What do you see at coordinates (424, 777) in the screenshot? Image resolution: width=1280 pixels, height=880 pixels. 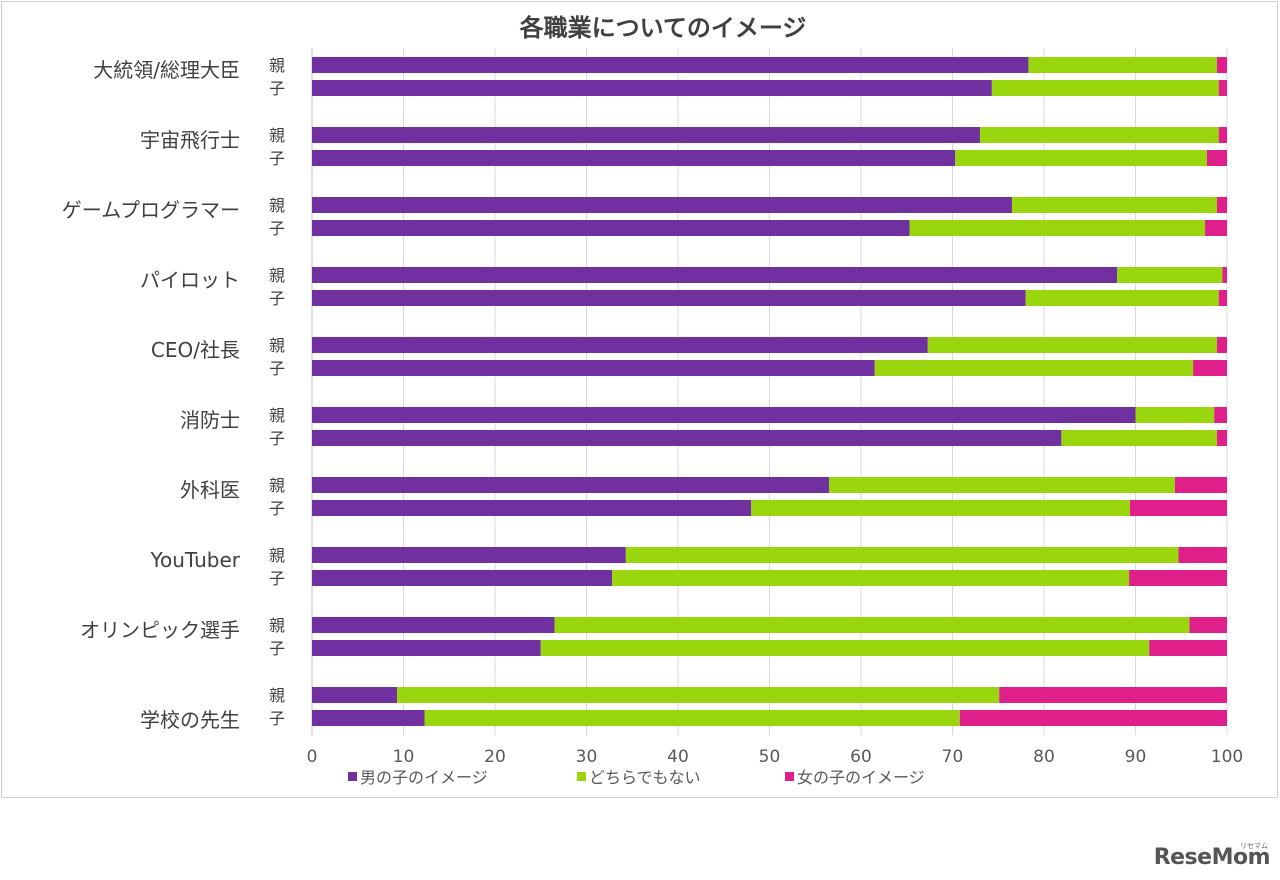 I see `legend-label-1: 男の子のイメージ` at bounding box center [424, 777].